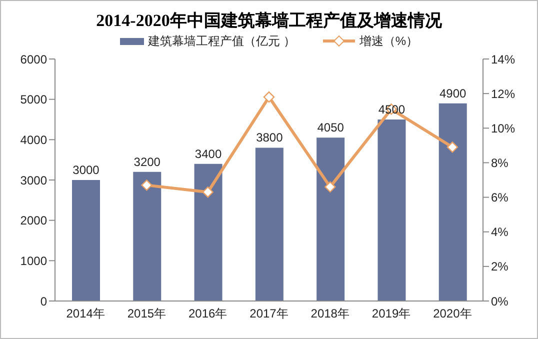 The width and height of the screenshot is (538, 339). What do you see at coordinates (500, 163) in the screenshot?
I see `y2-tick-label: 8%` at bounding box center [500, 163].